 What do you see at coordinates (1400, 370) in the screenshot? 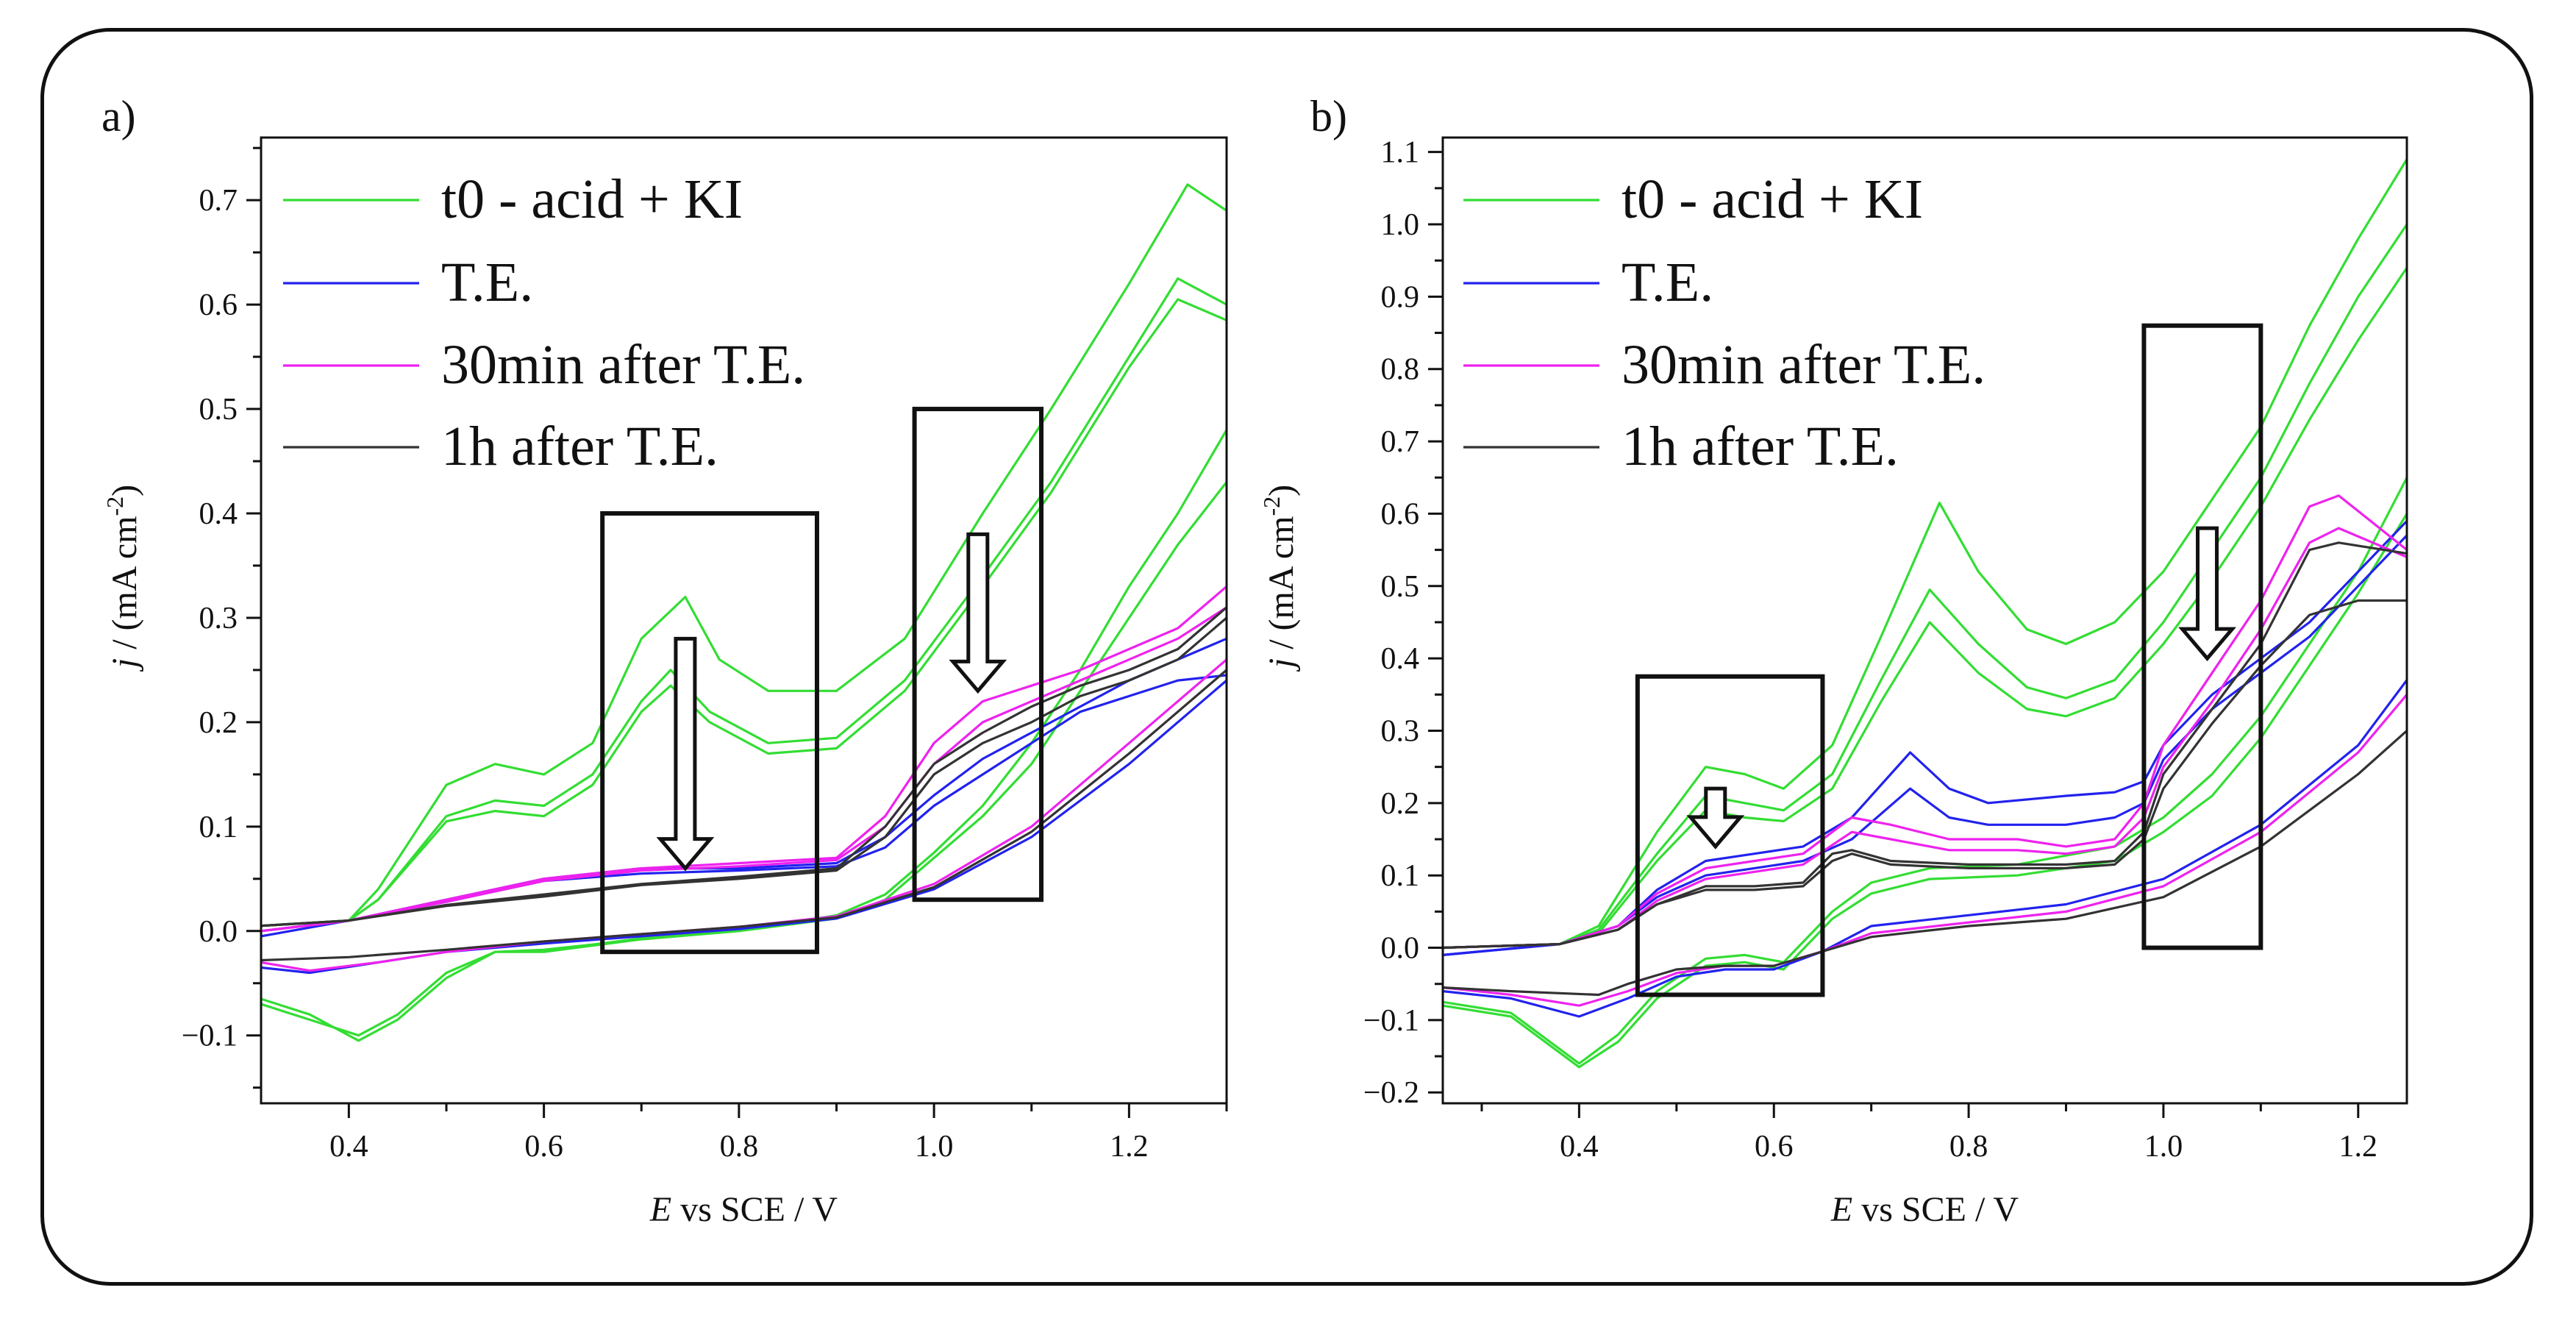
I see `y-tick-label: 0.8` at bounding box center [1400, 370].